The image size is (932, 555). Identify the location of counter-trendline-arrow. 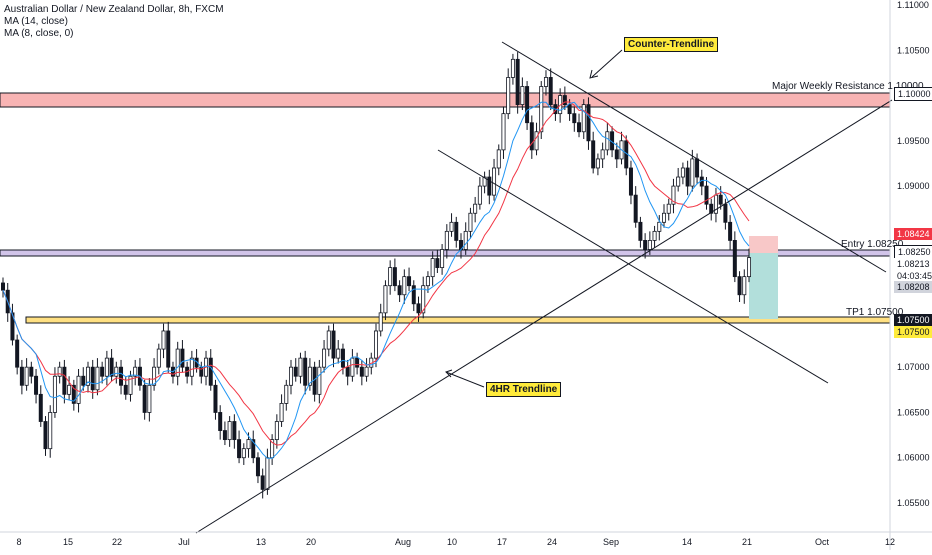
(607, 63).